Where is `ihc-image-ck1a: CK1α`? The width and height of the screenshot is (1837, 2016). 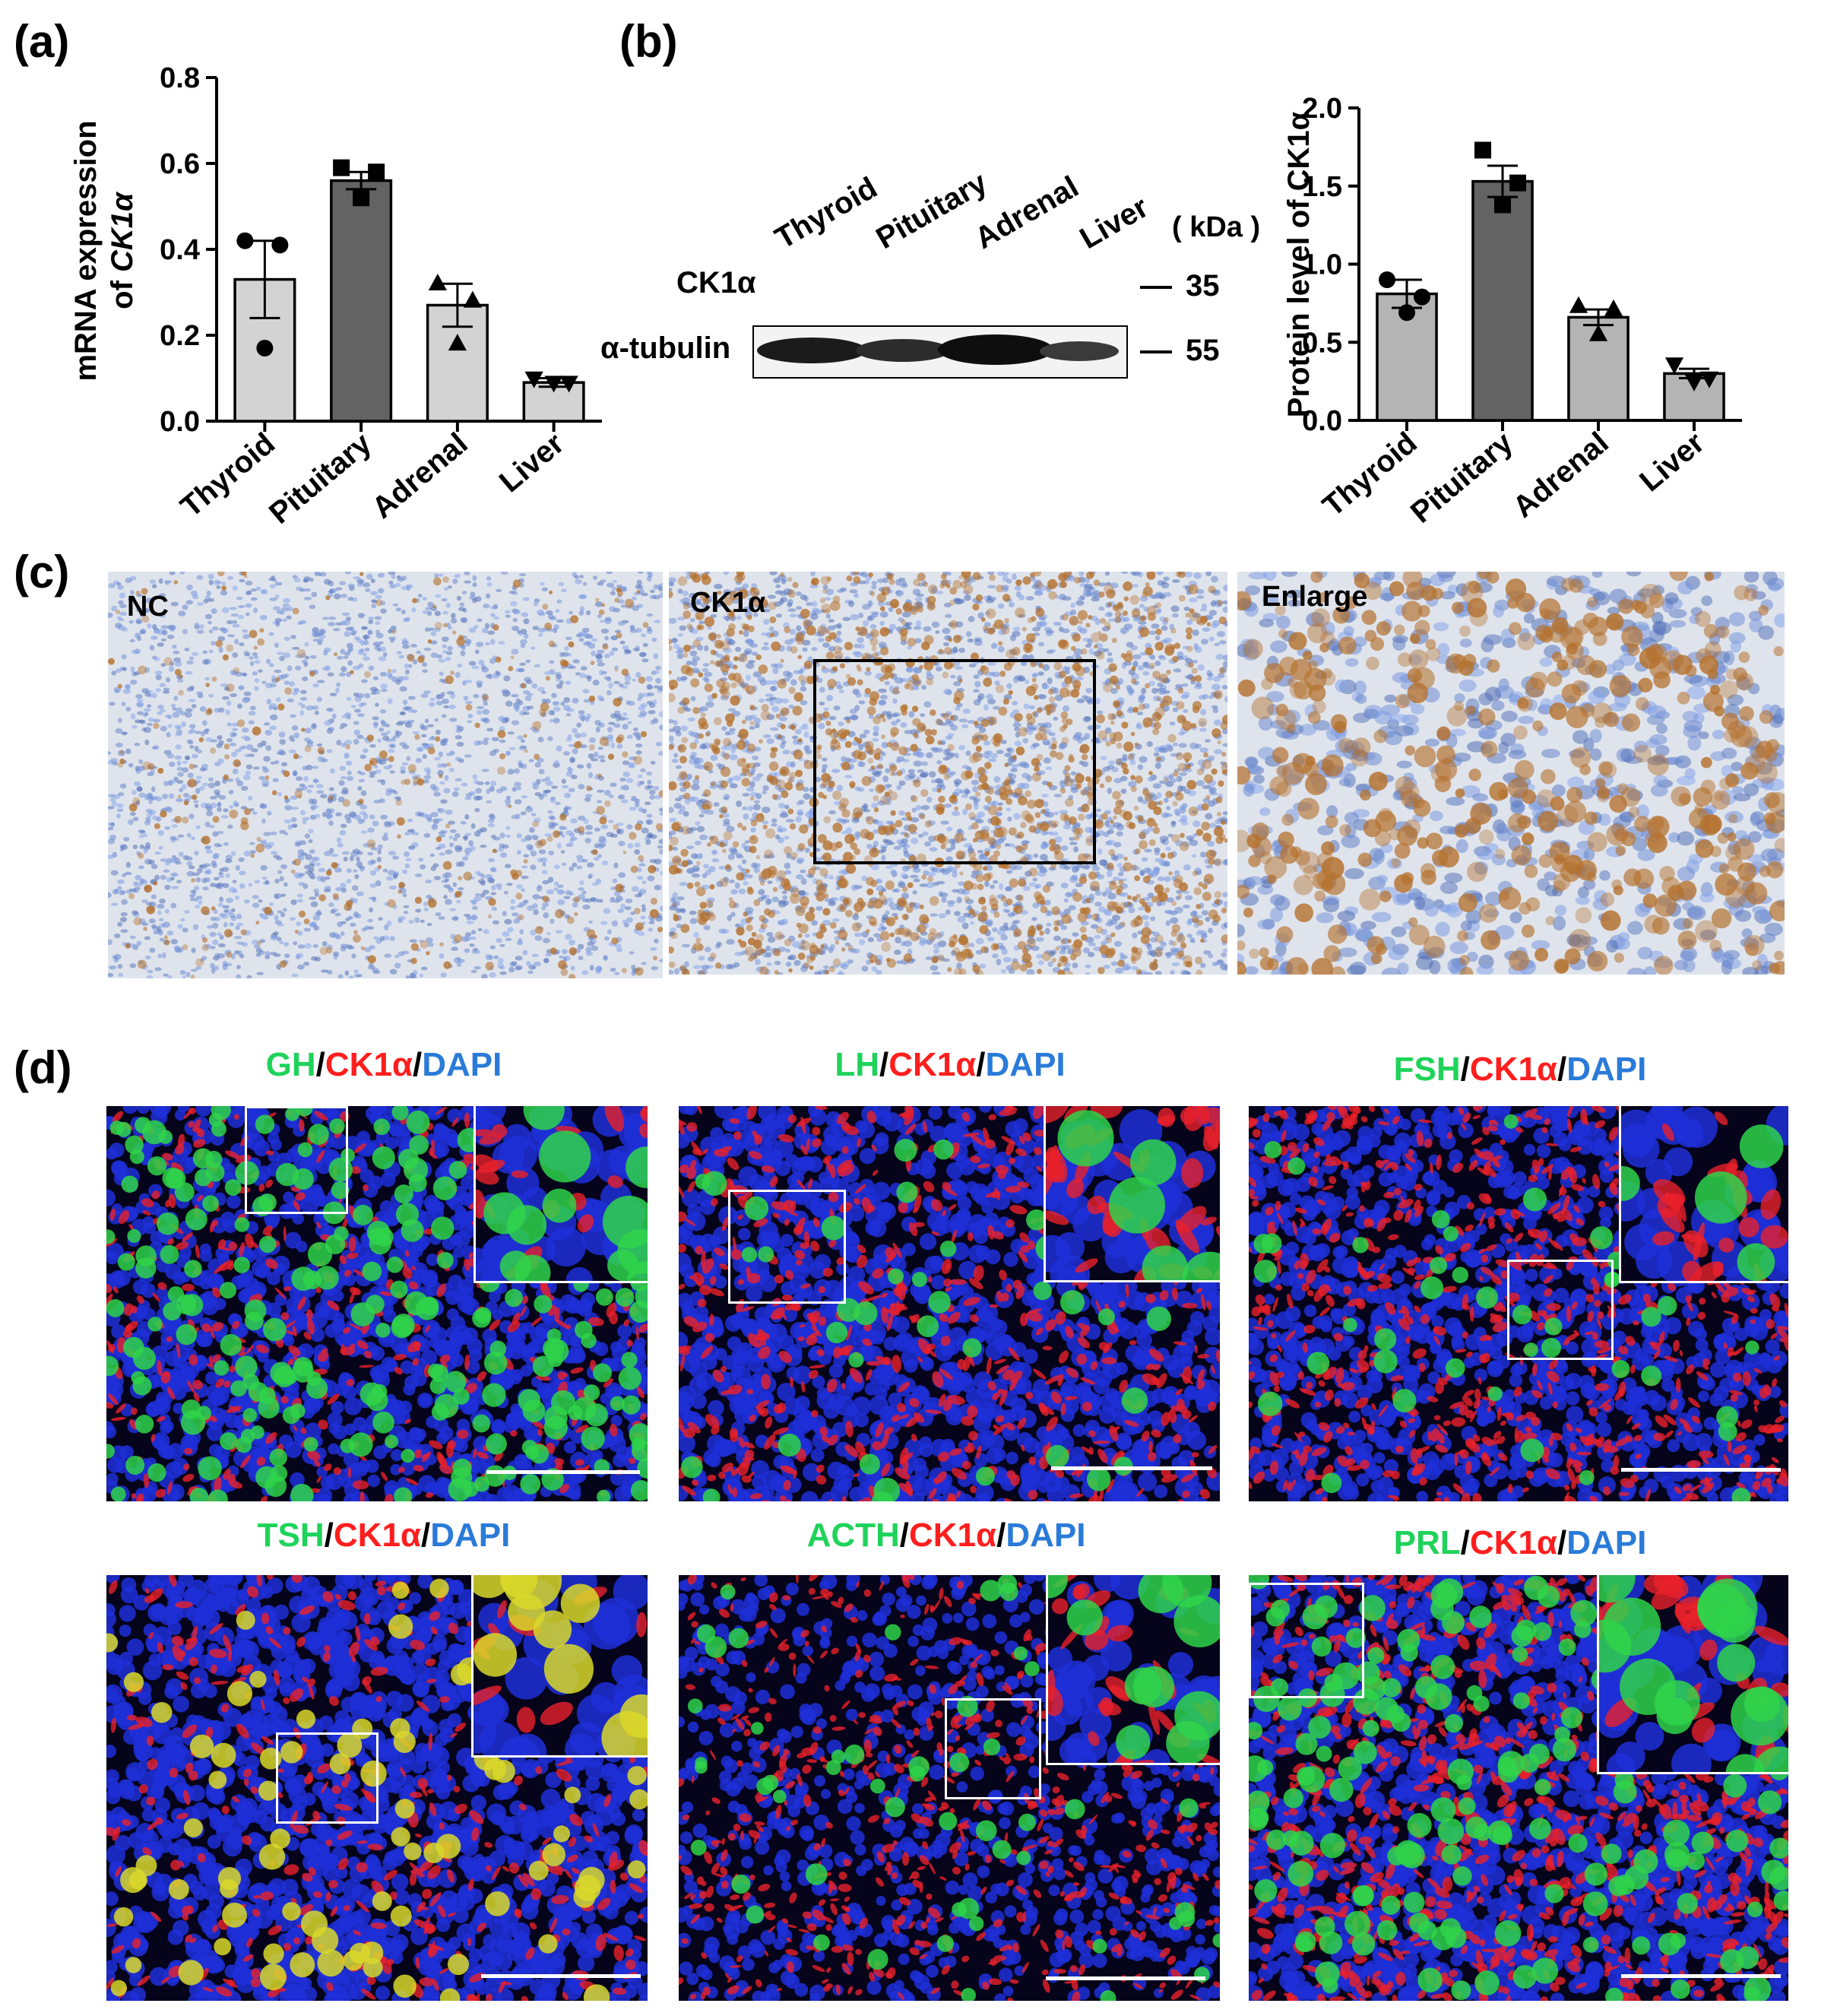 ihc-image-ck1a: CK1α is located at coordinates (948, 773).